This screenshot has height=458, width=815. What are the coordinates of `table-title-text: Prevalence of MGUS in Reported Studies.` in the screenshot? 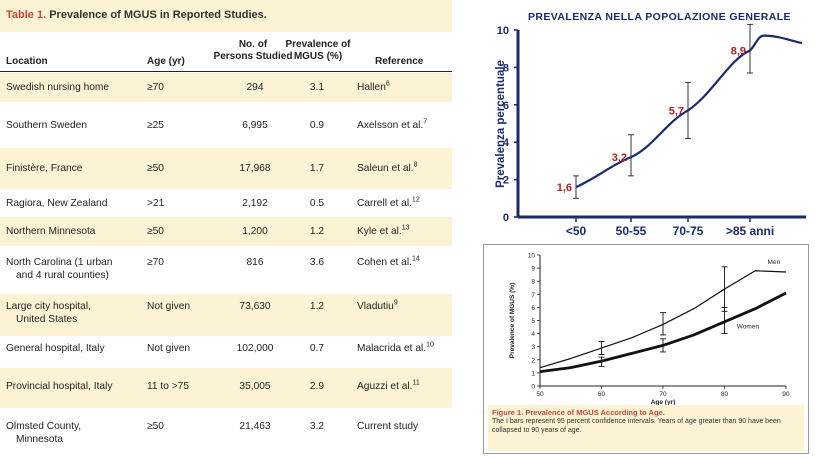 It's located at (158, 15).